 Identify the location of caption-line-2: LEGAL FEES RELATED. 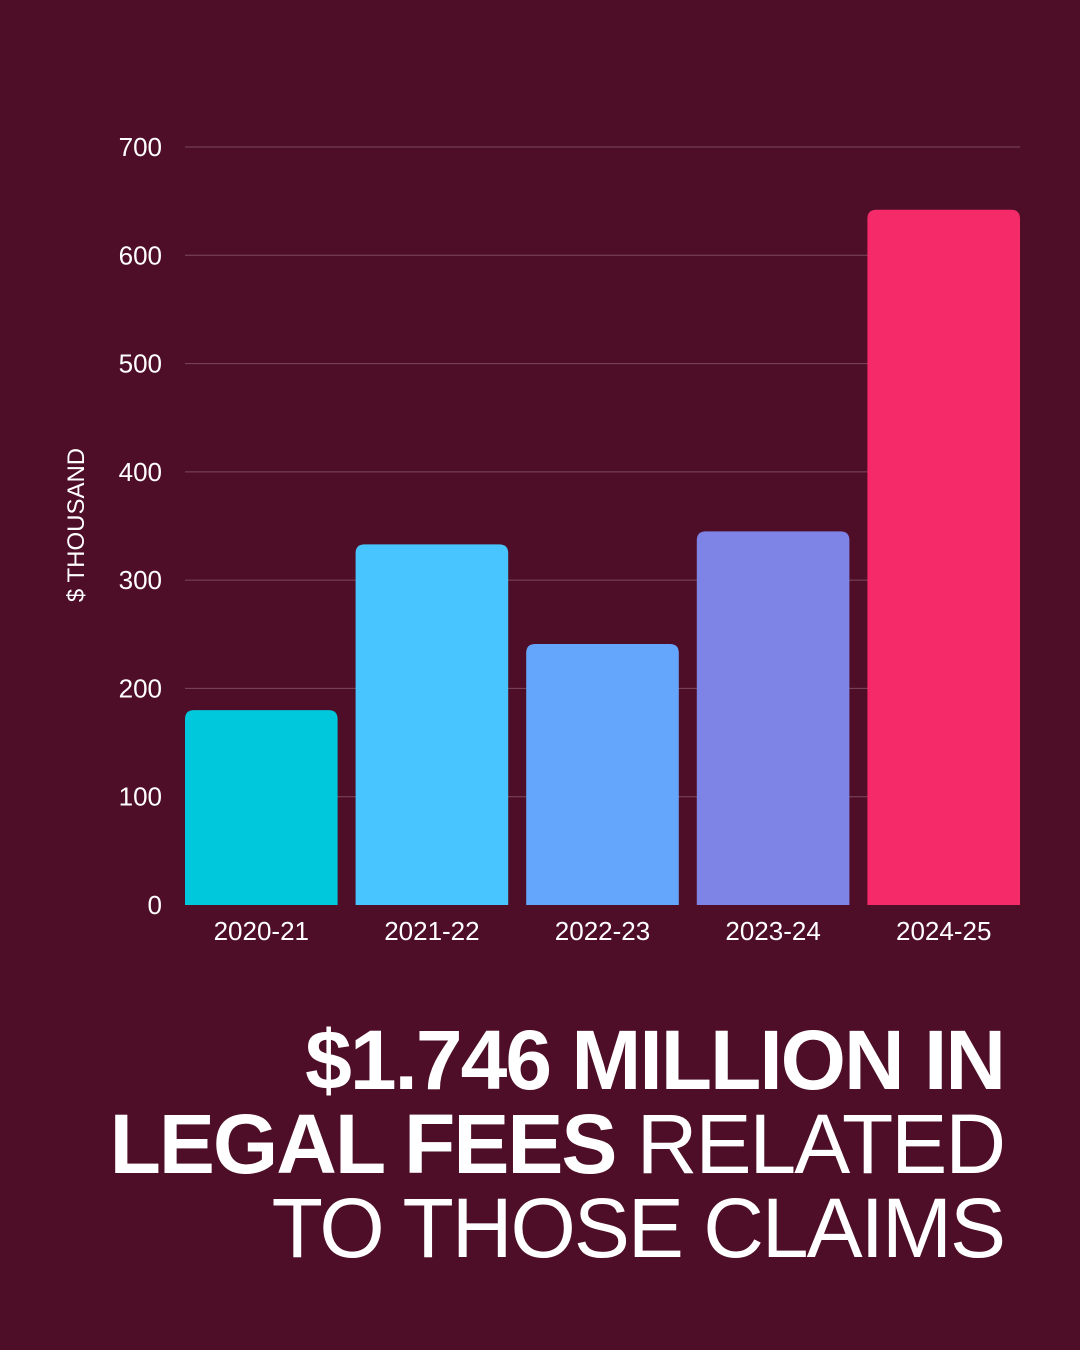
(558, 1144).